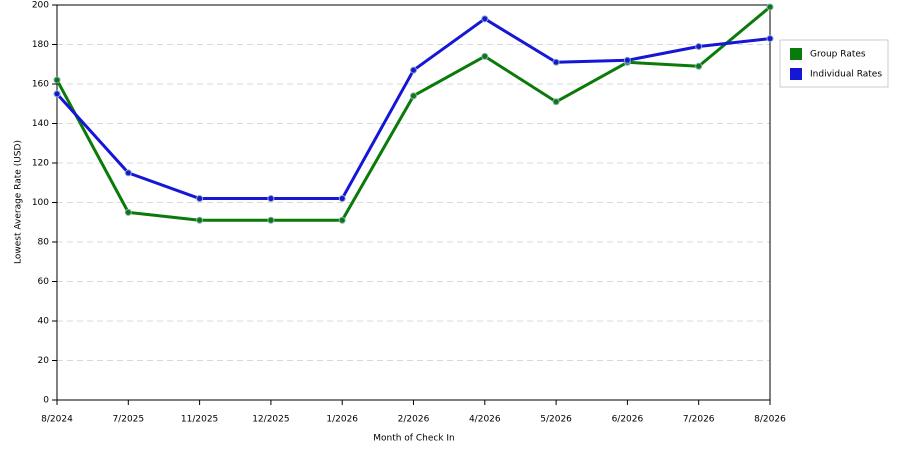 The height and width of the screenshot is (450, 900). I want to click on y-tick-label: 100, so click(40, 203).